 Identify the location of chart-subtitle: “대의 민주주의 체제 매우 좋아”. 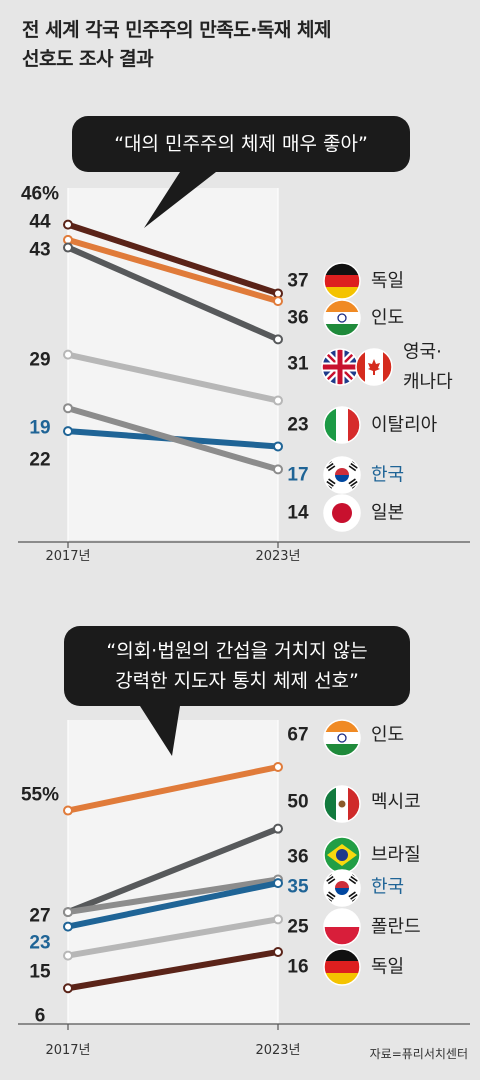
(241, 144).